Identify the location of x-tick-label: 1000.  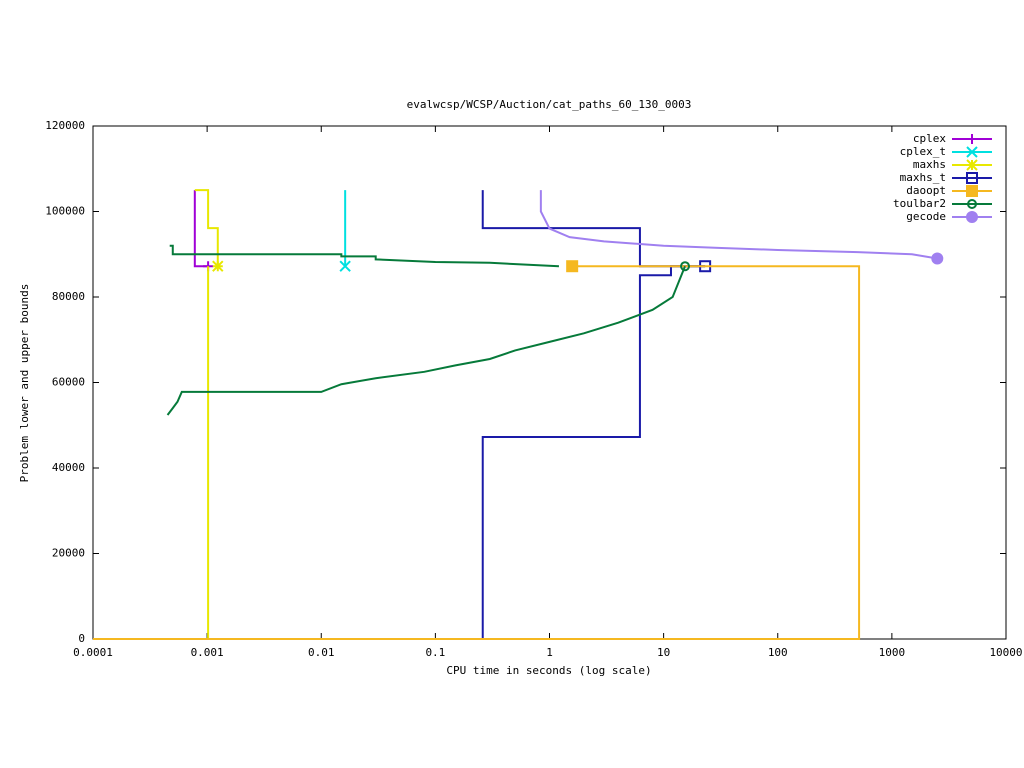
(892, 652).